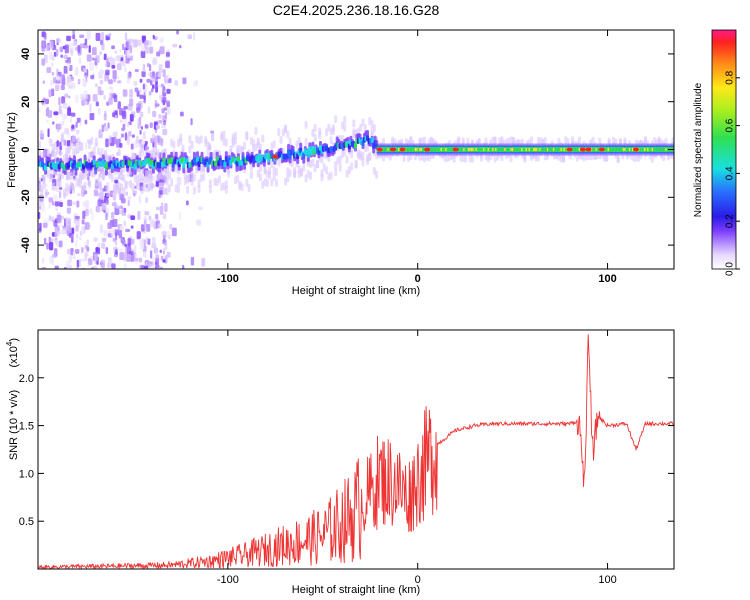 The height and width of the screenshot is (600, 750). Describe the element at coordinates (228, 279) in the screenshot. I see `spectrogram-x-tick-label: -100` at that location.